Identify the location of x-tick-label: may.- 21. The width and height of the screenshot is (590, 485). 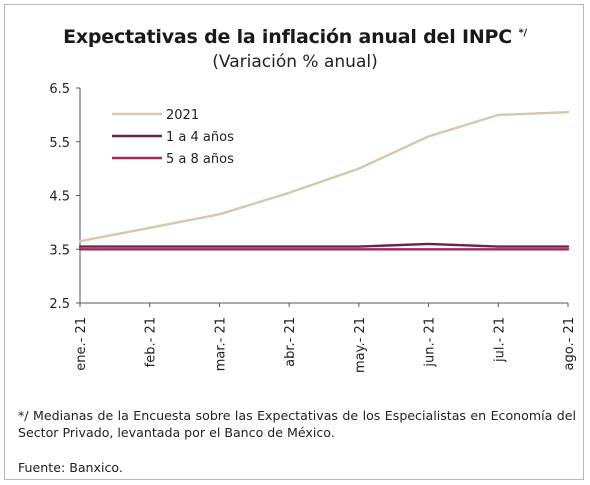
(360, 345).